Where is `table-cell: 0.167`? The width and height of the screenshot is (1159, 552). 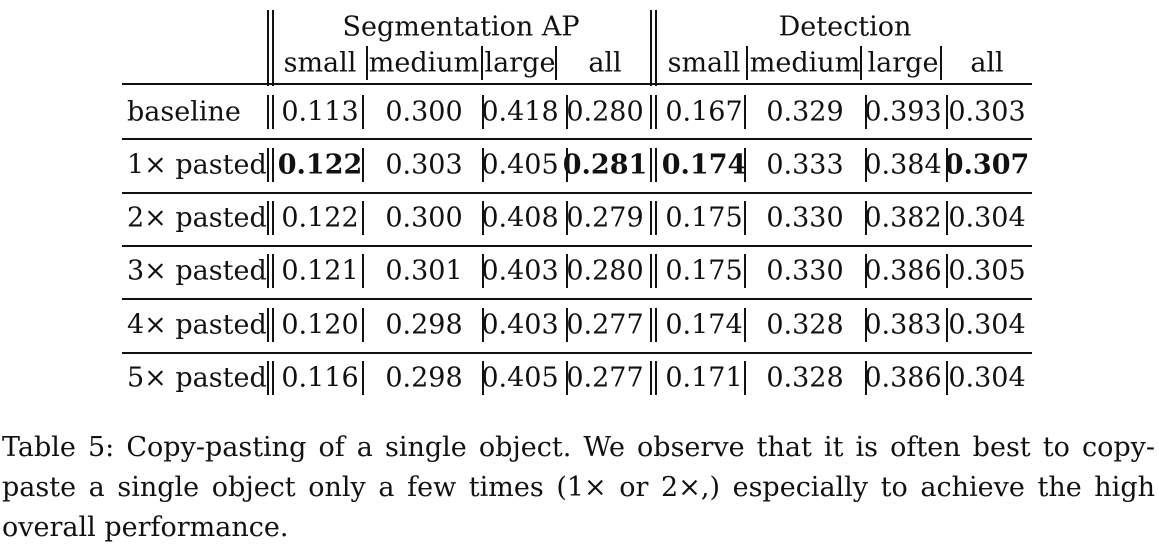
table-cell: 0.167 is located at coordinates (704, 112).